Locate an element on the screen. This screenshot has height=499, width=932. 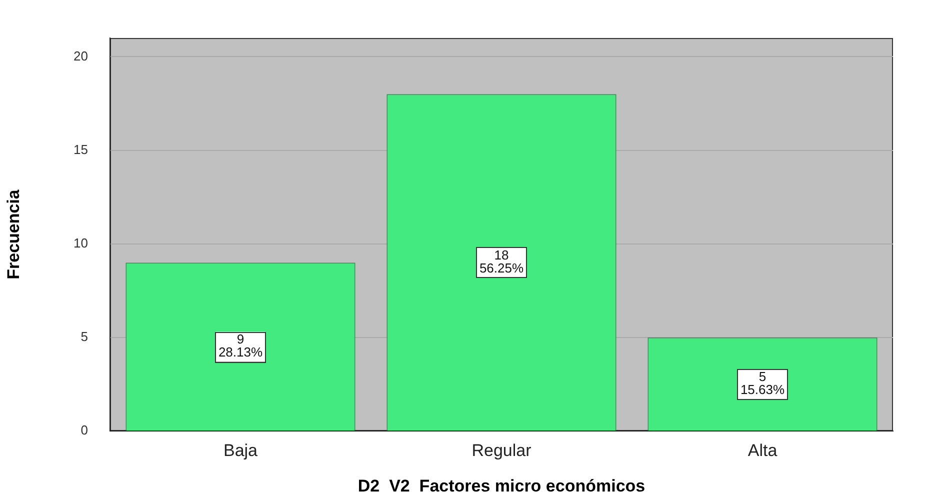
data-label: 18 56.25% is located at coordinates (501, 261).